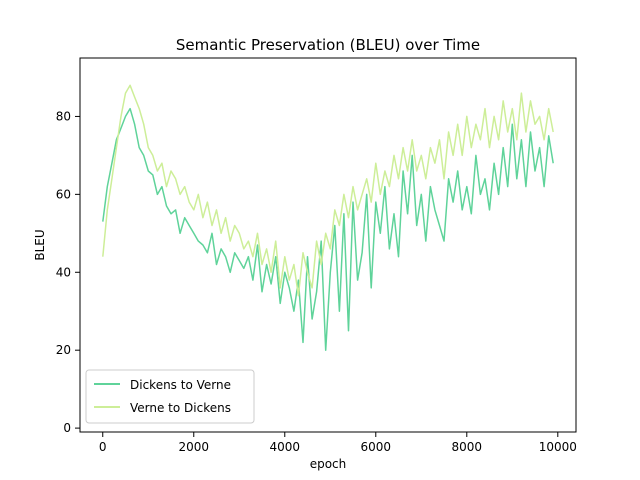 Image resolution: width=640 pixels, height=480 pixels. What do you see at coordinates (284, 447) in the screenshot?
I see `x-tick-label: 4000` at bounding box center [284, 447].